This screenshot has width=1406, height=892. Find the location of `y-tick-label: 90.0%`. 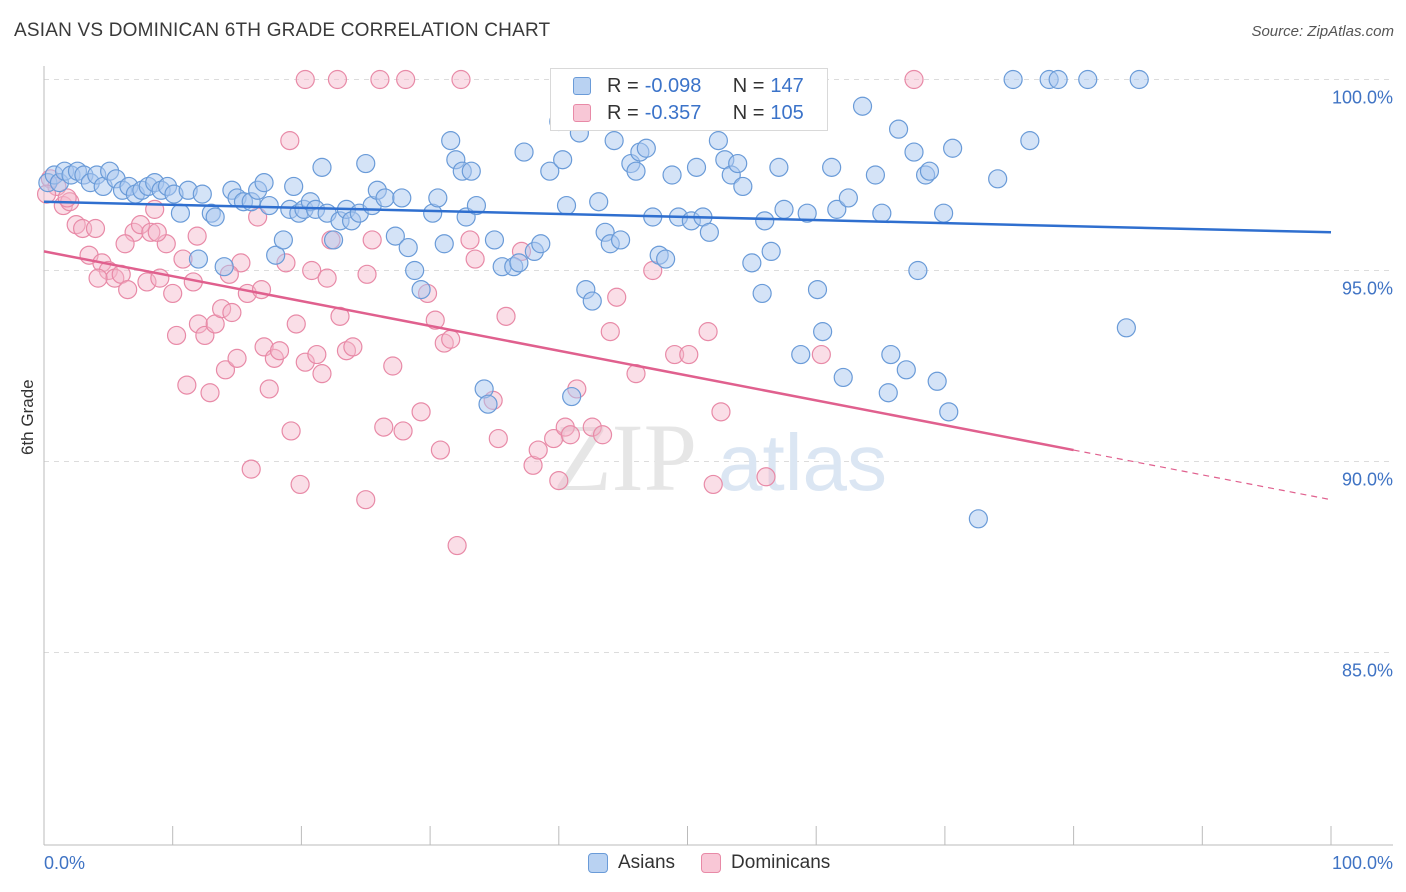

y-tick-label: 90.0% is located at coordinates (1367, 480).